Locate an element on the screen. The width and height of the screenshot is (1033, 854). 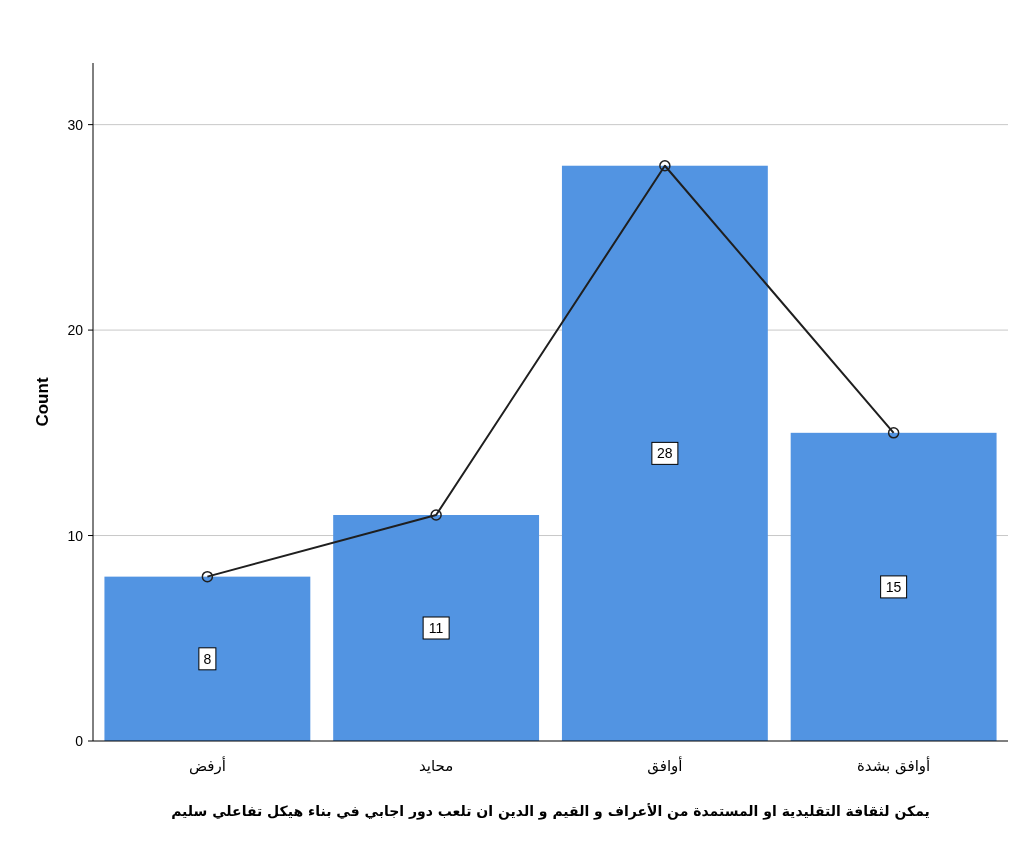
data-label: 8 is located at coordinates (207, 658).